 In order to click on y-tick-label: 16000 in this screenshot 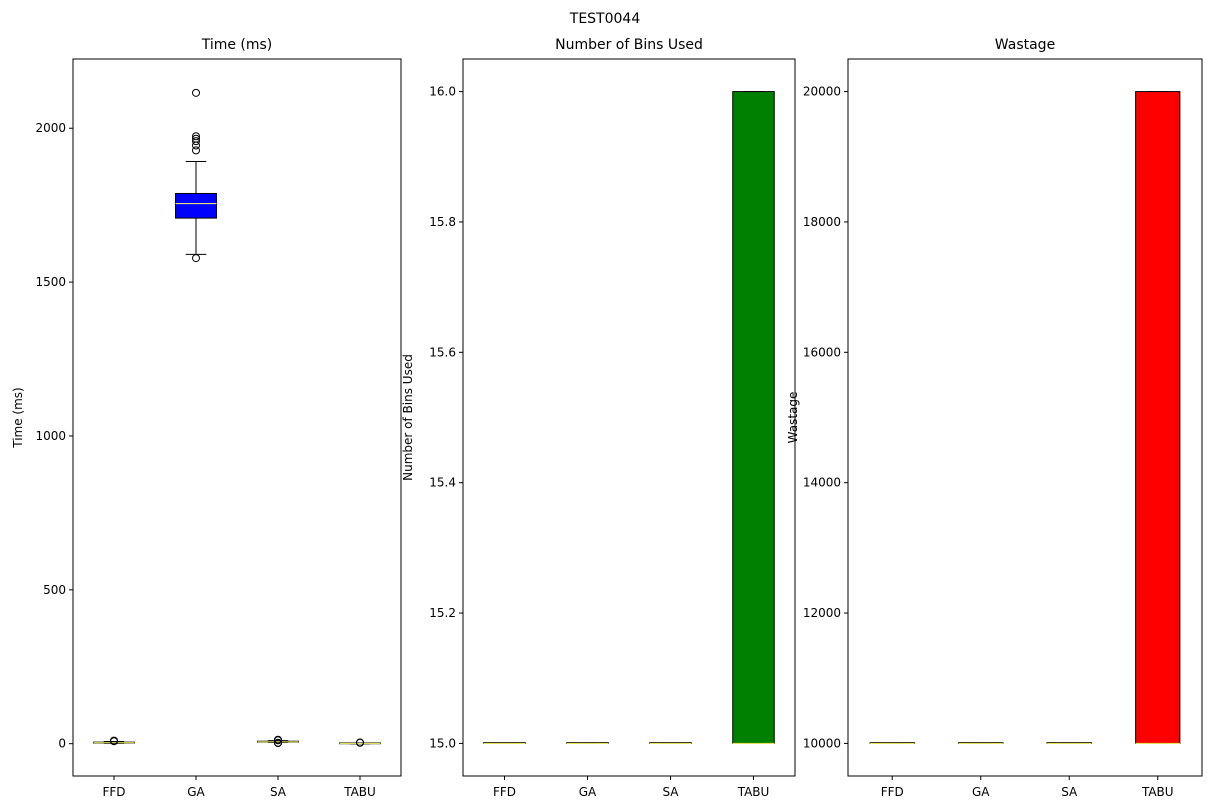, I will do `click(822, 352)`.